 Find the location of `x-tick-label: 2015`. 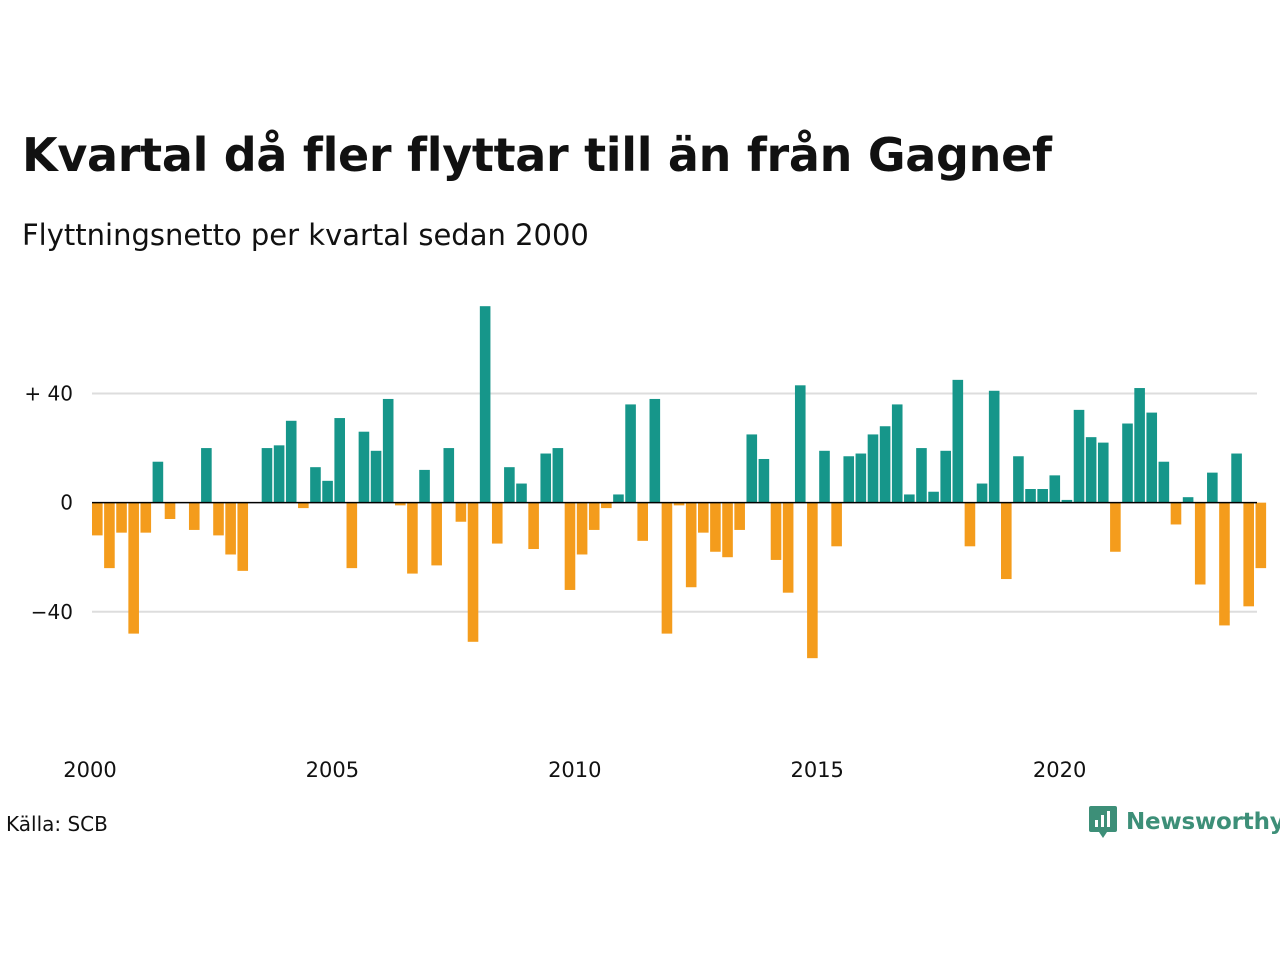

x-tick-label: 2015 is located at coordinates (816, 770).